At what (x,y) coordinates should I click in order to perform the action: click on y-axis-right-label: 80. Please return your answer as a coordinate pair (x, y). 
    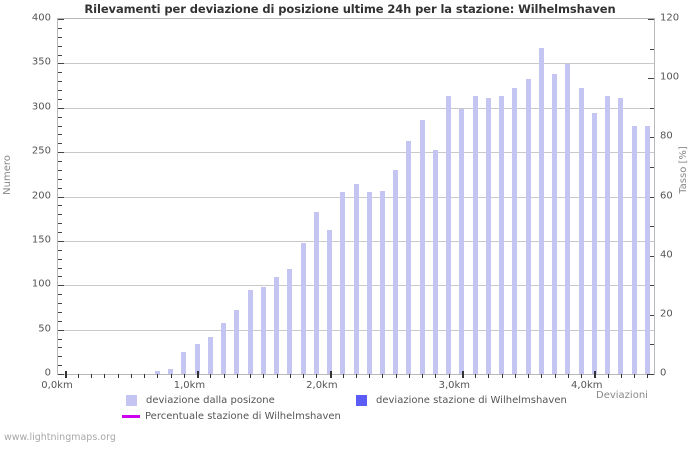
    Looking at the image, I should click on (666, 136).